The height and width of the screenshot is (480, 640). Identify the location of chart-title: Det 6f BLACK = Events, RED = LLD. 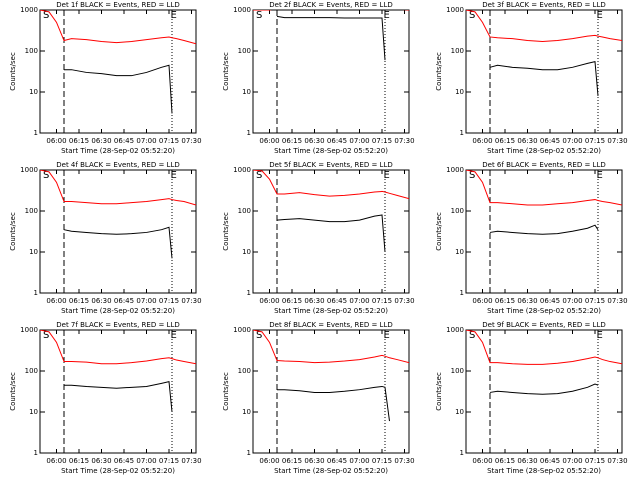
(543, 165).